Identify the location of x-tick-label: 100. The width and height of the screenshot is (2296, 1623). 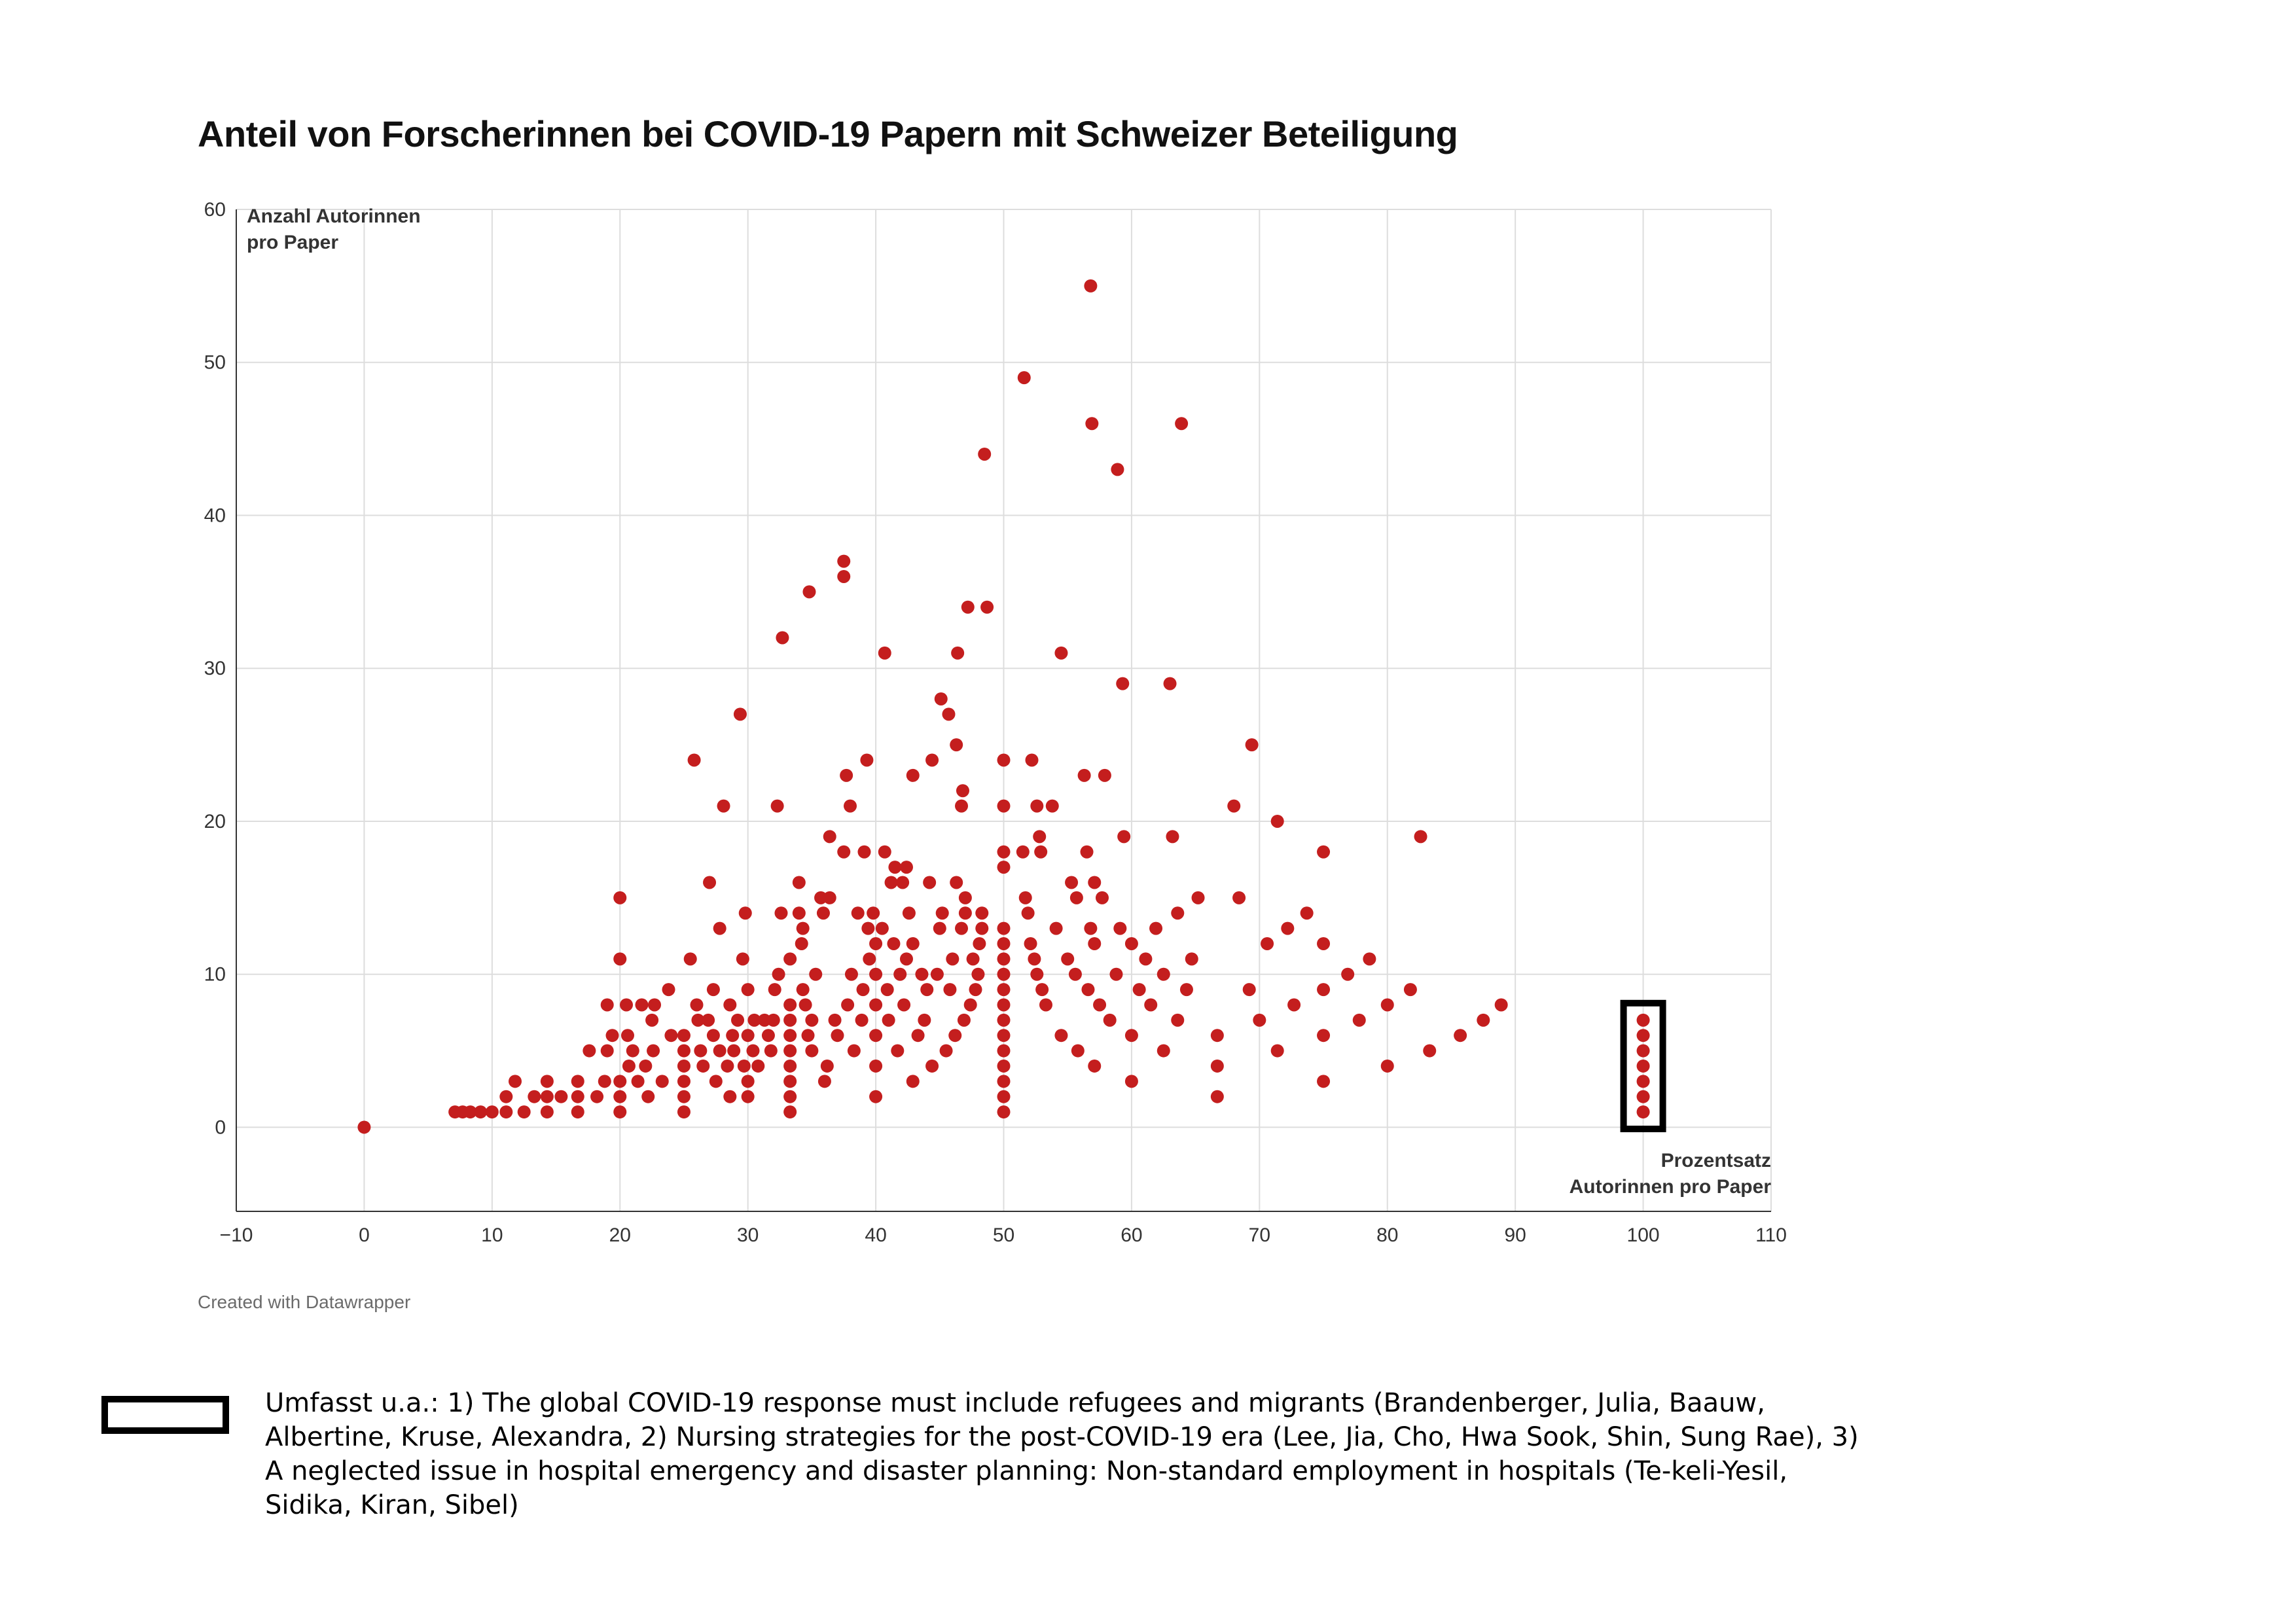
(1643, 1235).